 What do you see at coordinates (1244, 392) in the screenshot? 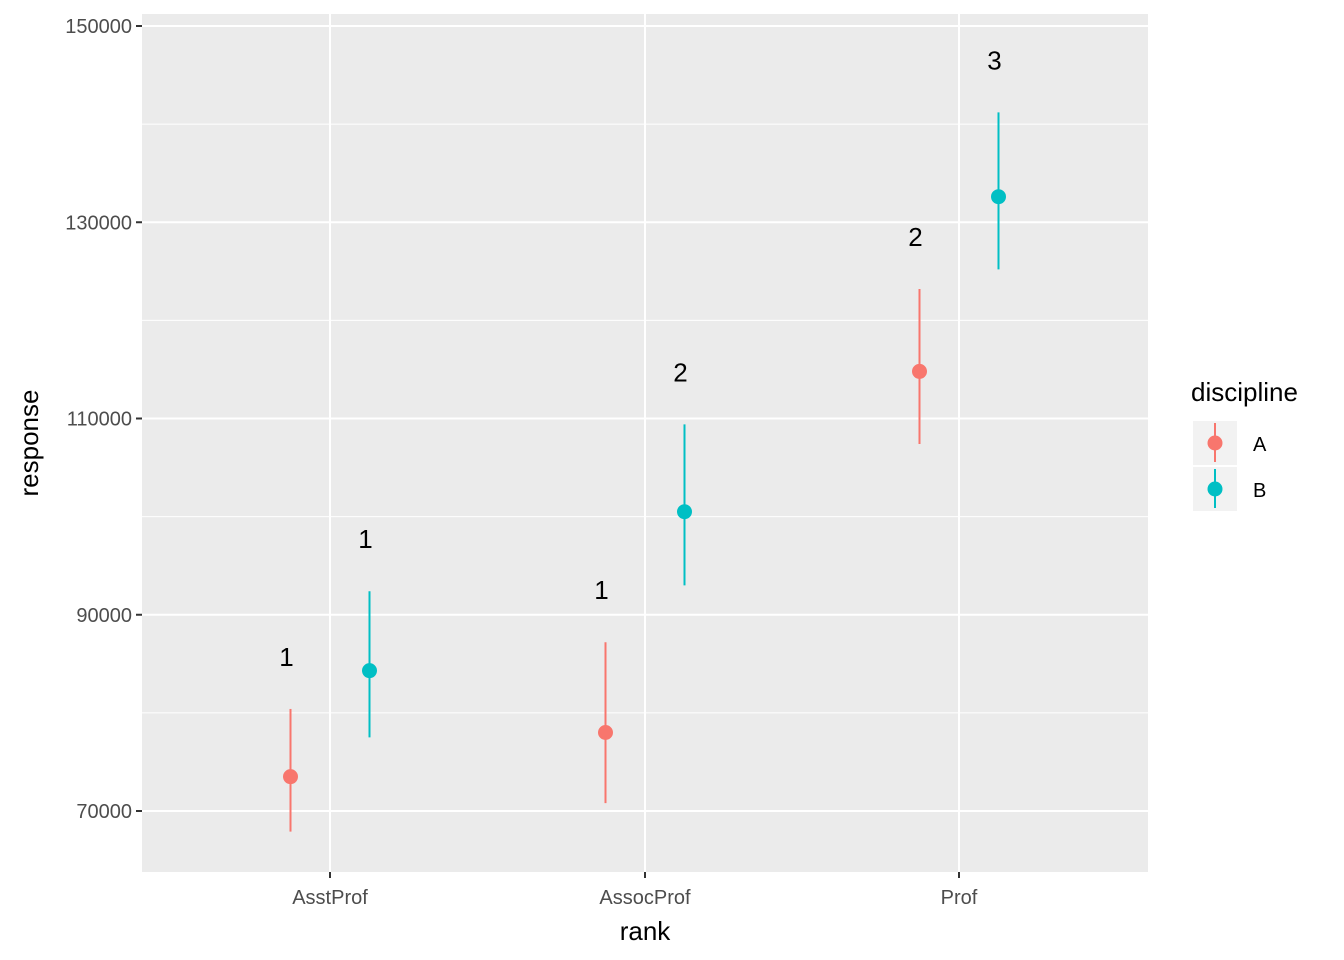
I see `legend-title: discipline` at bounding box center [1244, 392].